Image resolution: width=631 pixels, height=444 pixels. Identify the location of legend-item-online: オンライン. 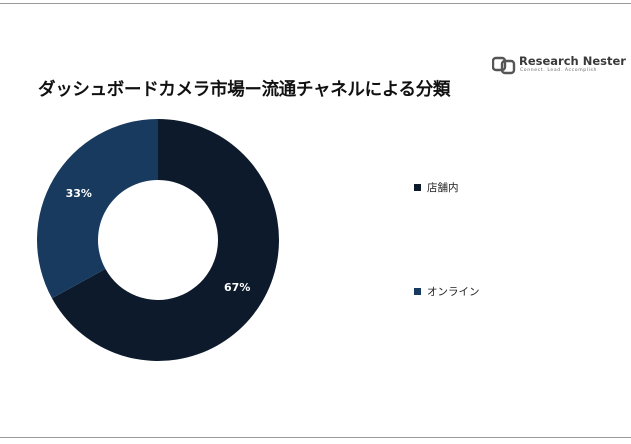
(447, 291).